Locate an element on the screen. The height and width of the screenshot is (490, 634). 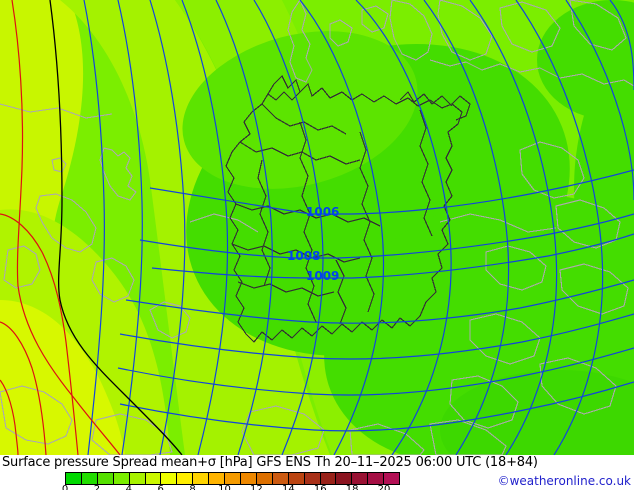
color-scale-tick-label: 6 is located at coordinates (160, 487).